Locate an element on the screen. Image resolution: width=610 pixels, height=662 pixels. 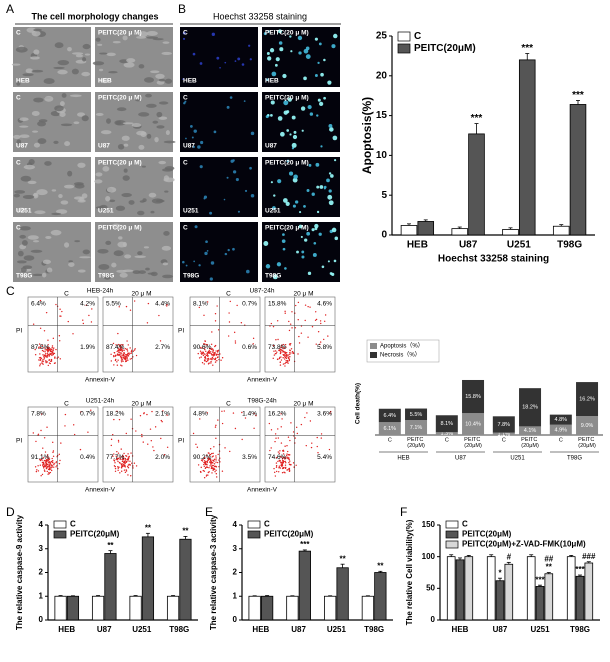
y-tick-label: 3 is located at coordinates (41, 548).